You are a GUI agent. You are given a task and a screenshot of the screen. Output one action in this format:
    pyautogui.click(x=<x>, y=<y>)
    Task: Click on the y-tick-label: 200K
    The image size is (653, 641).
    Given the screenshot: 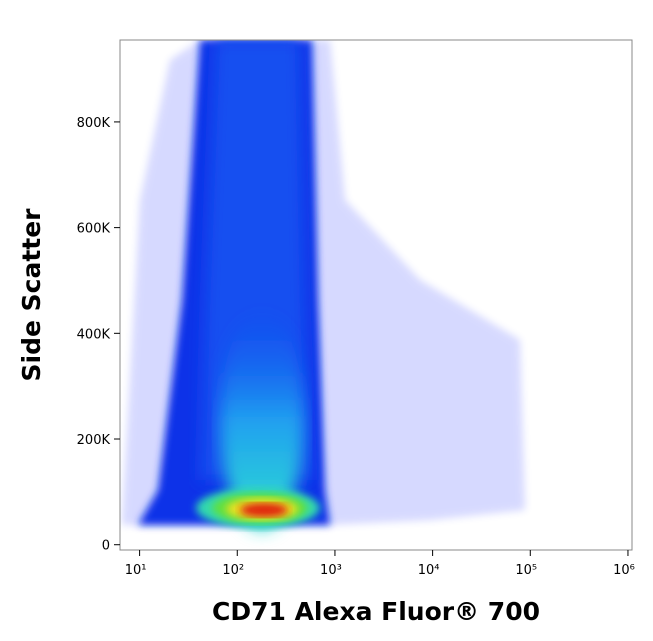 What is the action you would take?
    pyautogui.click(x=94, y=440)
    